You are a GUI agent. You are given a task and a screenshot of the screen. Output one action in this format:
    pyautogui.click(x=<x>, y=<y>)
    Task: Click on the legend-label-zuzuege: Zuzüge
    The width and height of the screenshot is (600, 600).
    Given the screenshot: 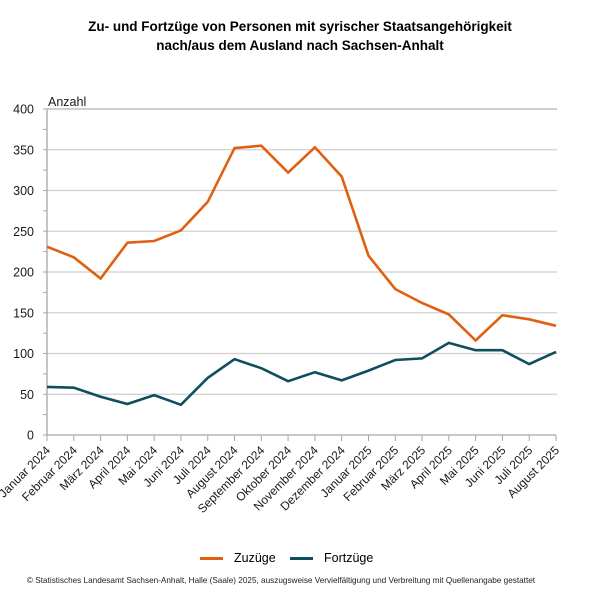 What is the action you would take?
    pyautogui.click(x=255, y=558)
    